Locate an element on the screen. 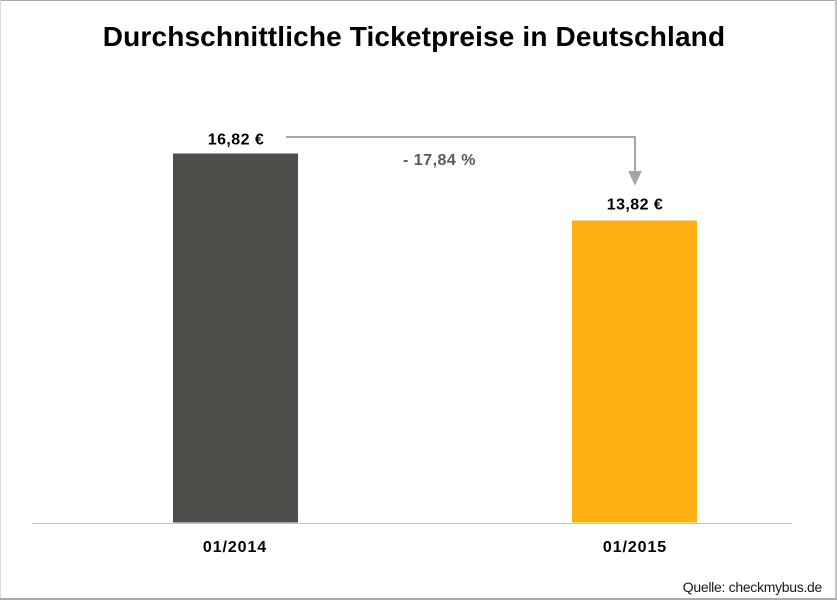 Image resolution: width=837 pixels, height=600 pixels. svg-text: Quelle: checkmybus.de is located at coordinates (753, 587).